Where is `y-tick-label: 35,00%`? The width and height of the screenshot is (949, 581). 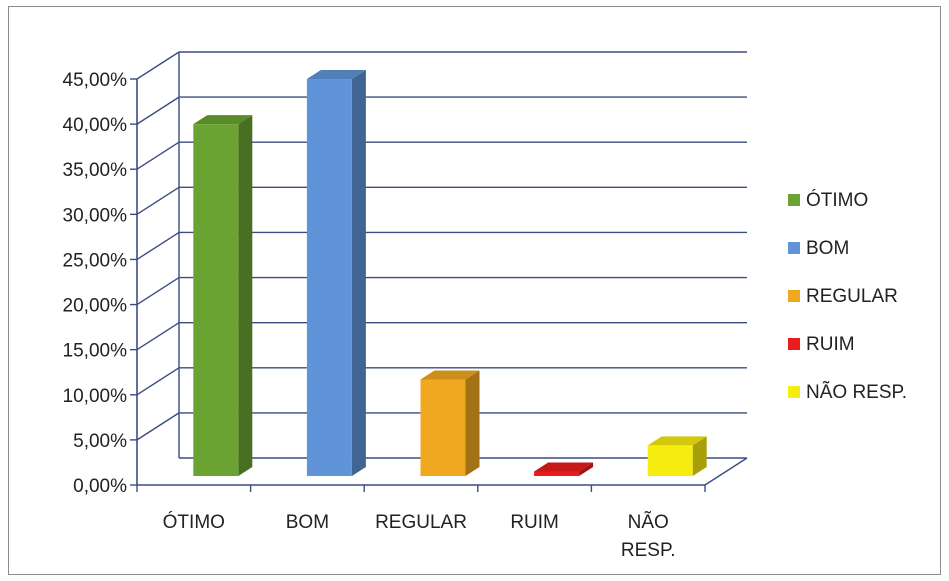
y-tick-label: 35,00% is located at coordinates (95, 170).